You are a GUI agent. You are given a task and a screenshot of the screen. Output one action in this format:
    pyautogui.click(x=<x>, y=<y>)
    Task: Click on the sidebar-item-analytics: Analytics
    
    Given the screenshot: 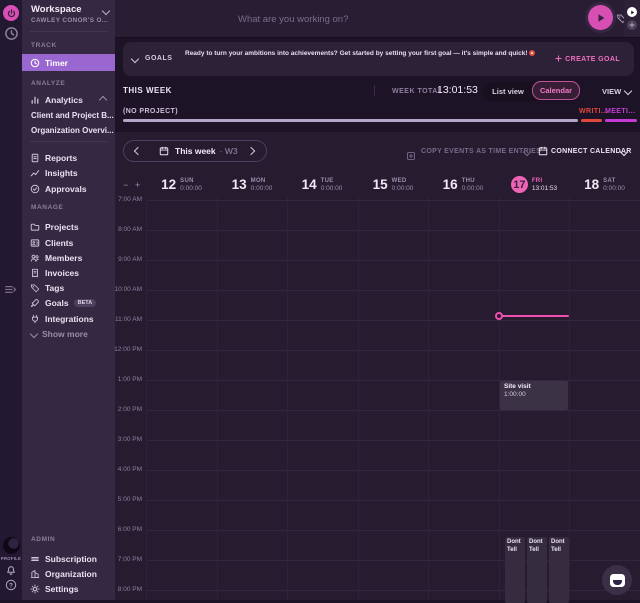 What is the action you would take?
    pyautogui.click(x=68, y=99)
    